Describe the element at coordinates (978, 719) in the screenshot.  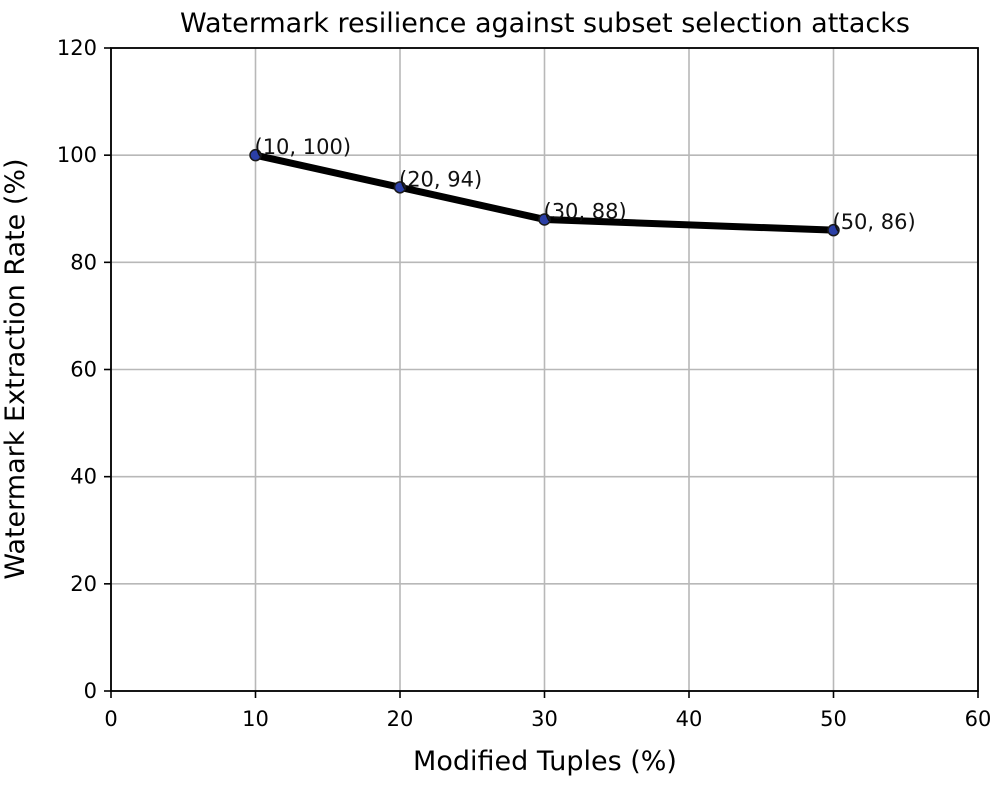
I see `x-tick-label: 60` at that location.